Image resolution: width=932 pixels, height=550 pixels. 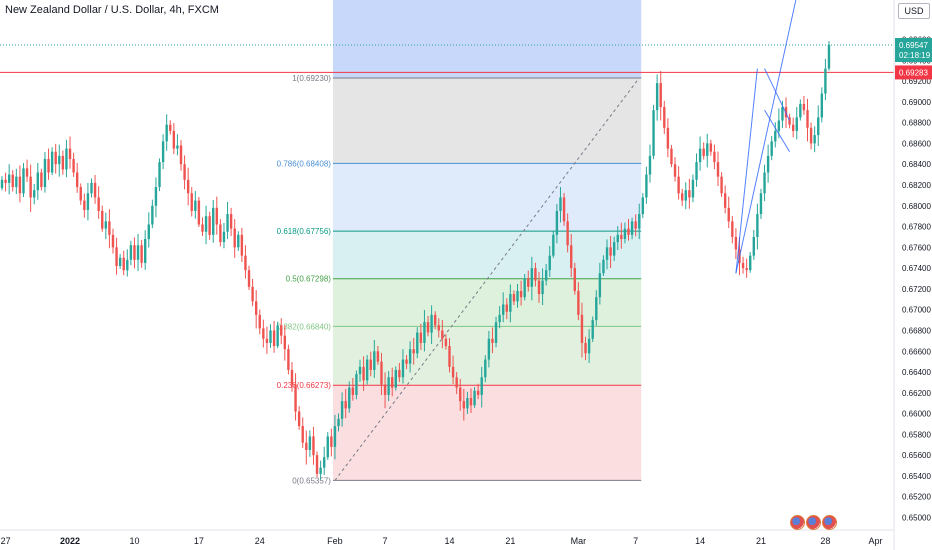 I want to click on price-tick-label: 0.65400, so click(x=916, y=476).